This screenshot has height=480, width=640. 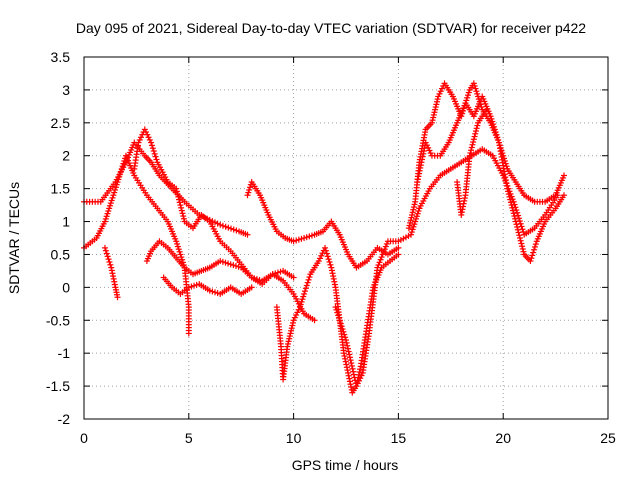 I want to click on y-tick-label: 0.5, so click(x=61, y=254).